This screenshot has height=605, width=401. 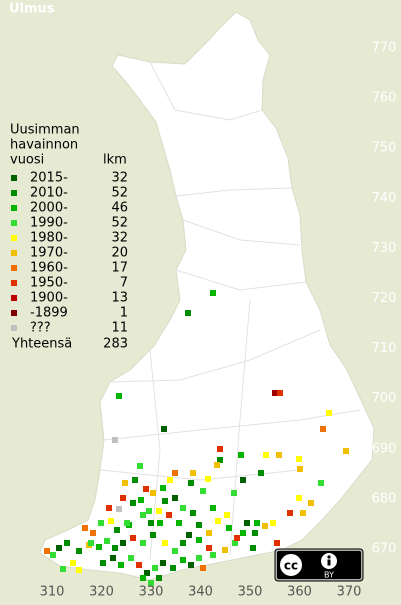 What do you see at coordinates (384, 198) in the screenshot?
I see `y-tick-label: 740` at bounding box center [384, 198].